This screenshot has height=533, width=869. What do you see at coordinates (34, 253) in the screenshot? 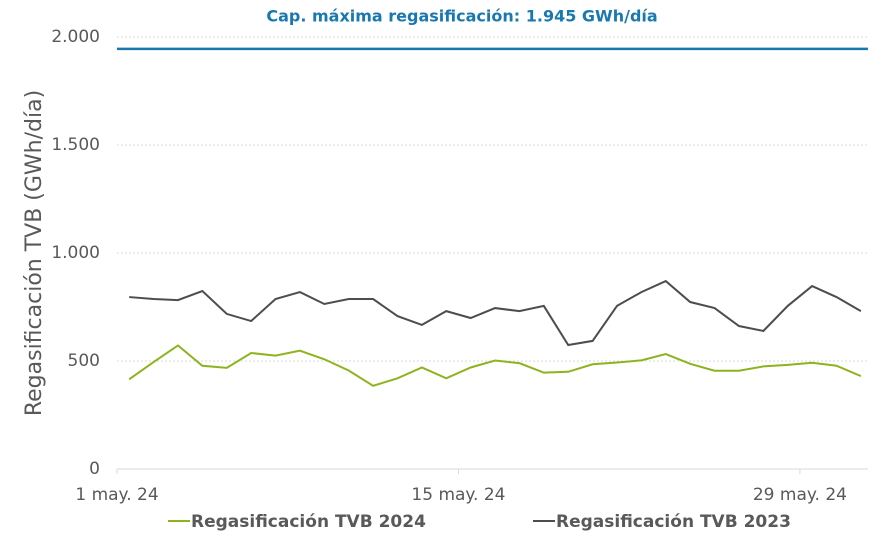
I see `y-axis-label: Regasificación TVB (GWh/día)` at bounding box center [34, 253].